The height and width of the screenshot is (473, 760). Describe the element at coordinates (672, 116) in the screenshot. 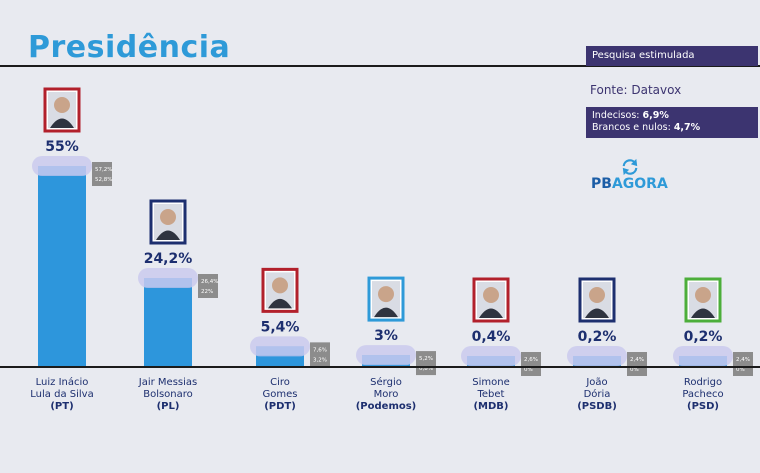

I see `undecided-line: Indecisos: 6,9%` at that location.